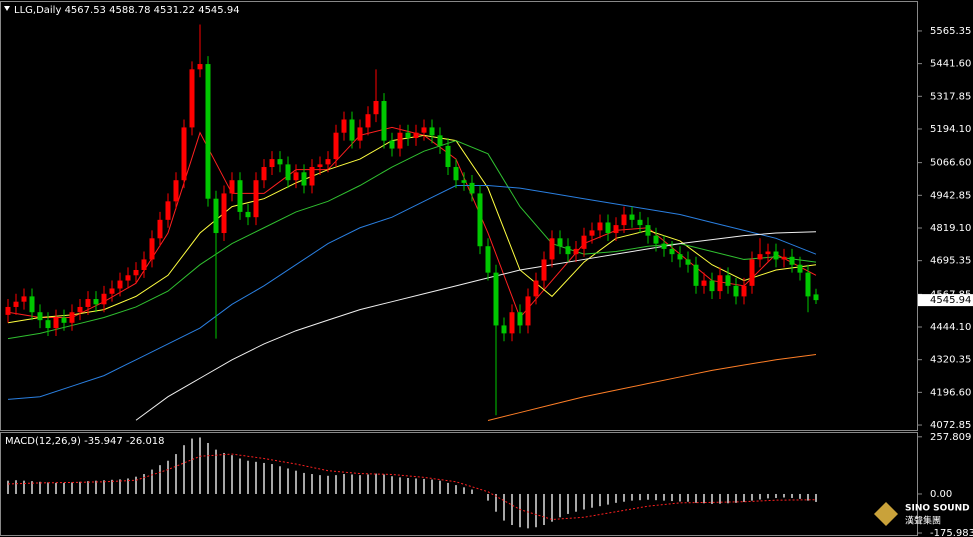 The width and height of the screenshot is (973, 537). Describe the element at coordinates (950, 437) in the screenshot. I see `y-tick-label: 257.809` at that location.